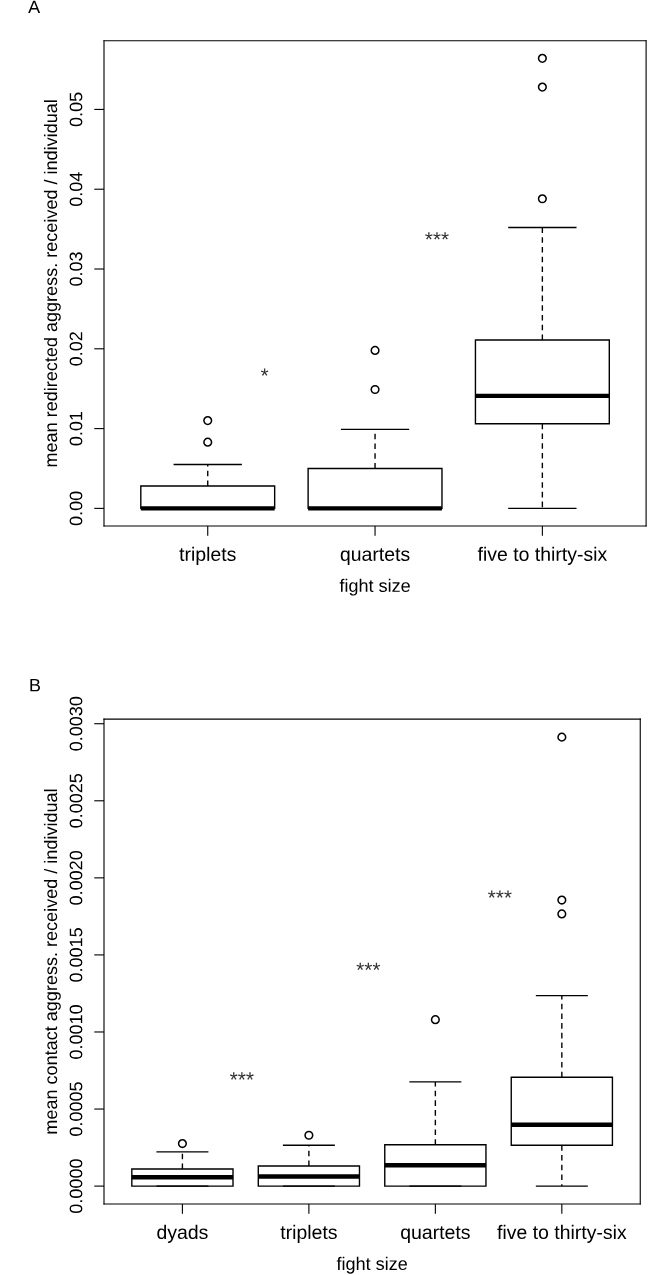 This screenshot has height=1275, width=650. What do you see at coordinates (76, 800) in the screenshot?
I see `y-tick-label: 0.0025` at bounding box center [76, 800].